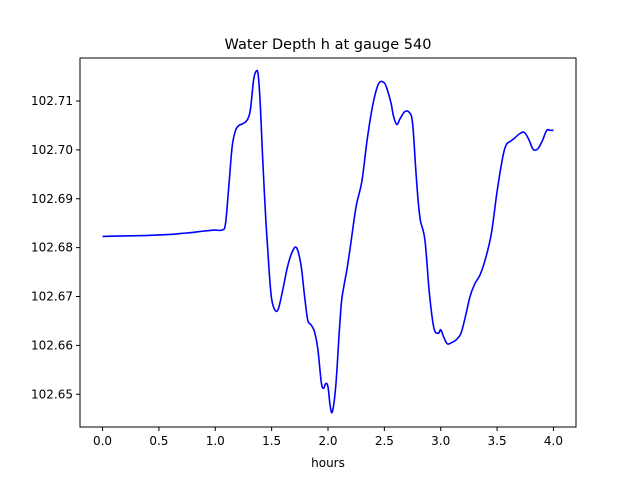 The height and width of the screenshot is (480, 640). Describe the element at coordinates (327, 441) in the screenshot. I see `x-tick-label: 2.0` at that location.